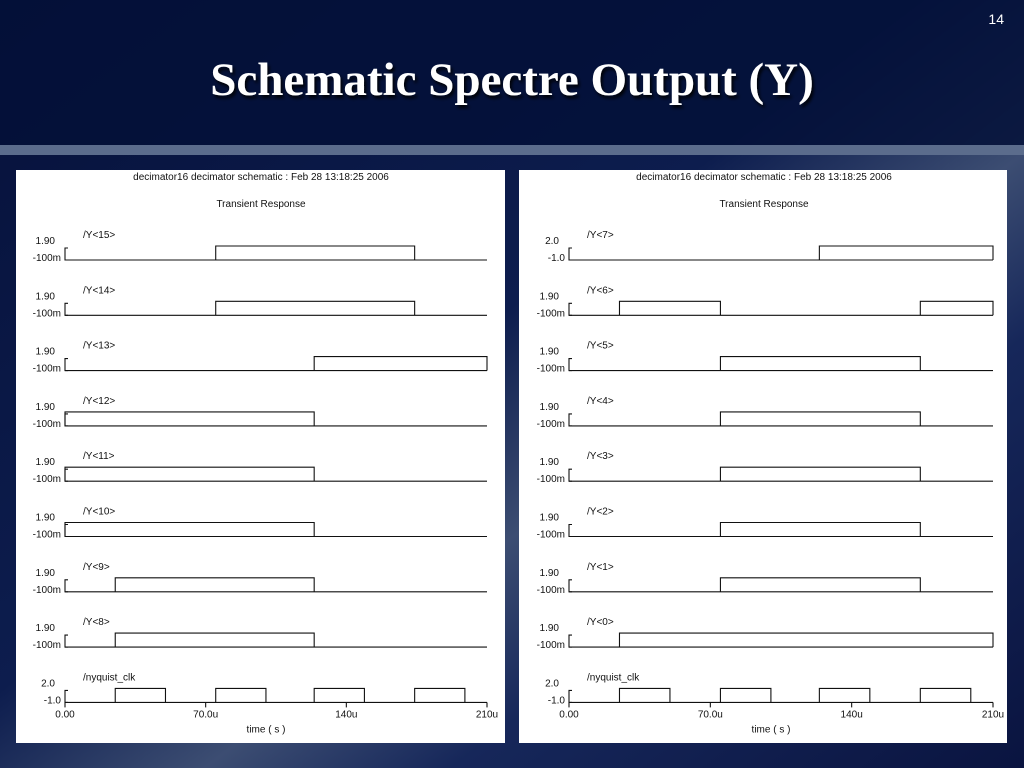 This screenshot has height=768, width=1024. Describe the element at coordinates (600, 346) in the screenshot. I see `signal-name: /Y<5>` at that location.